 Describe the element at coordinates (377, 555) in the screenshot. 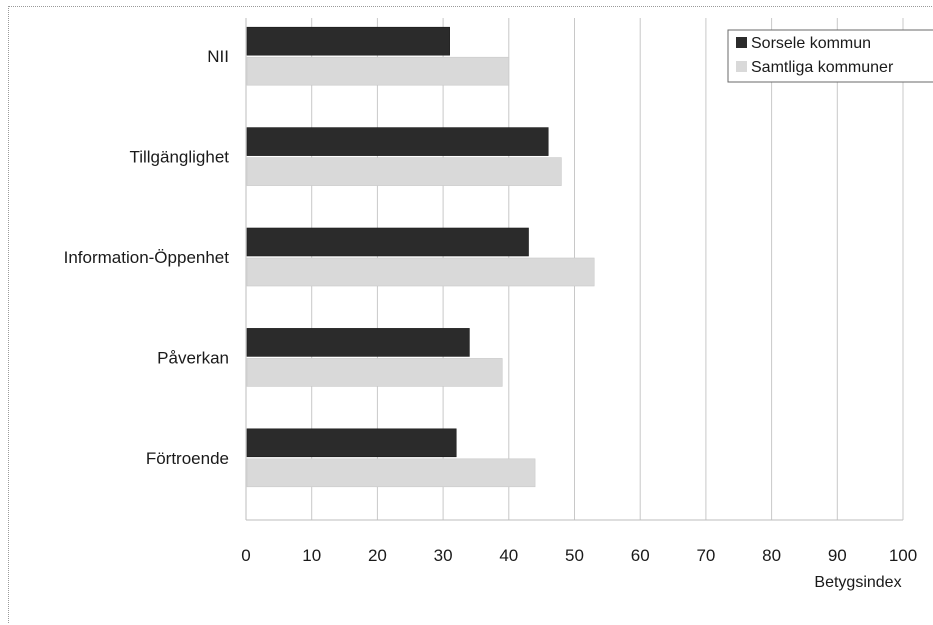

I see `x-tick-label: 20` at that location.